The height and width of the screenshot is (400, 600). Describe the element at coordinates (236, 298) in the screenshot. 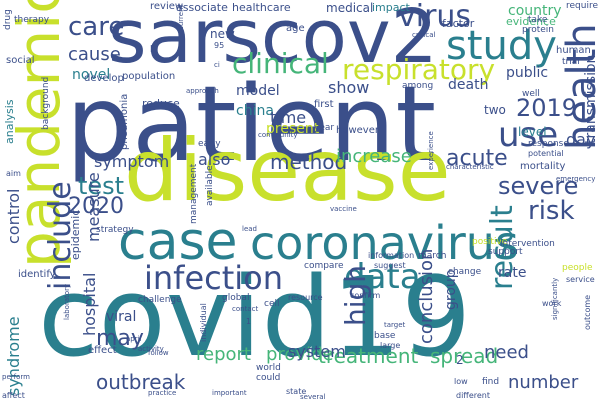

I see `word-global: global` at that location.